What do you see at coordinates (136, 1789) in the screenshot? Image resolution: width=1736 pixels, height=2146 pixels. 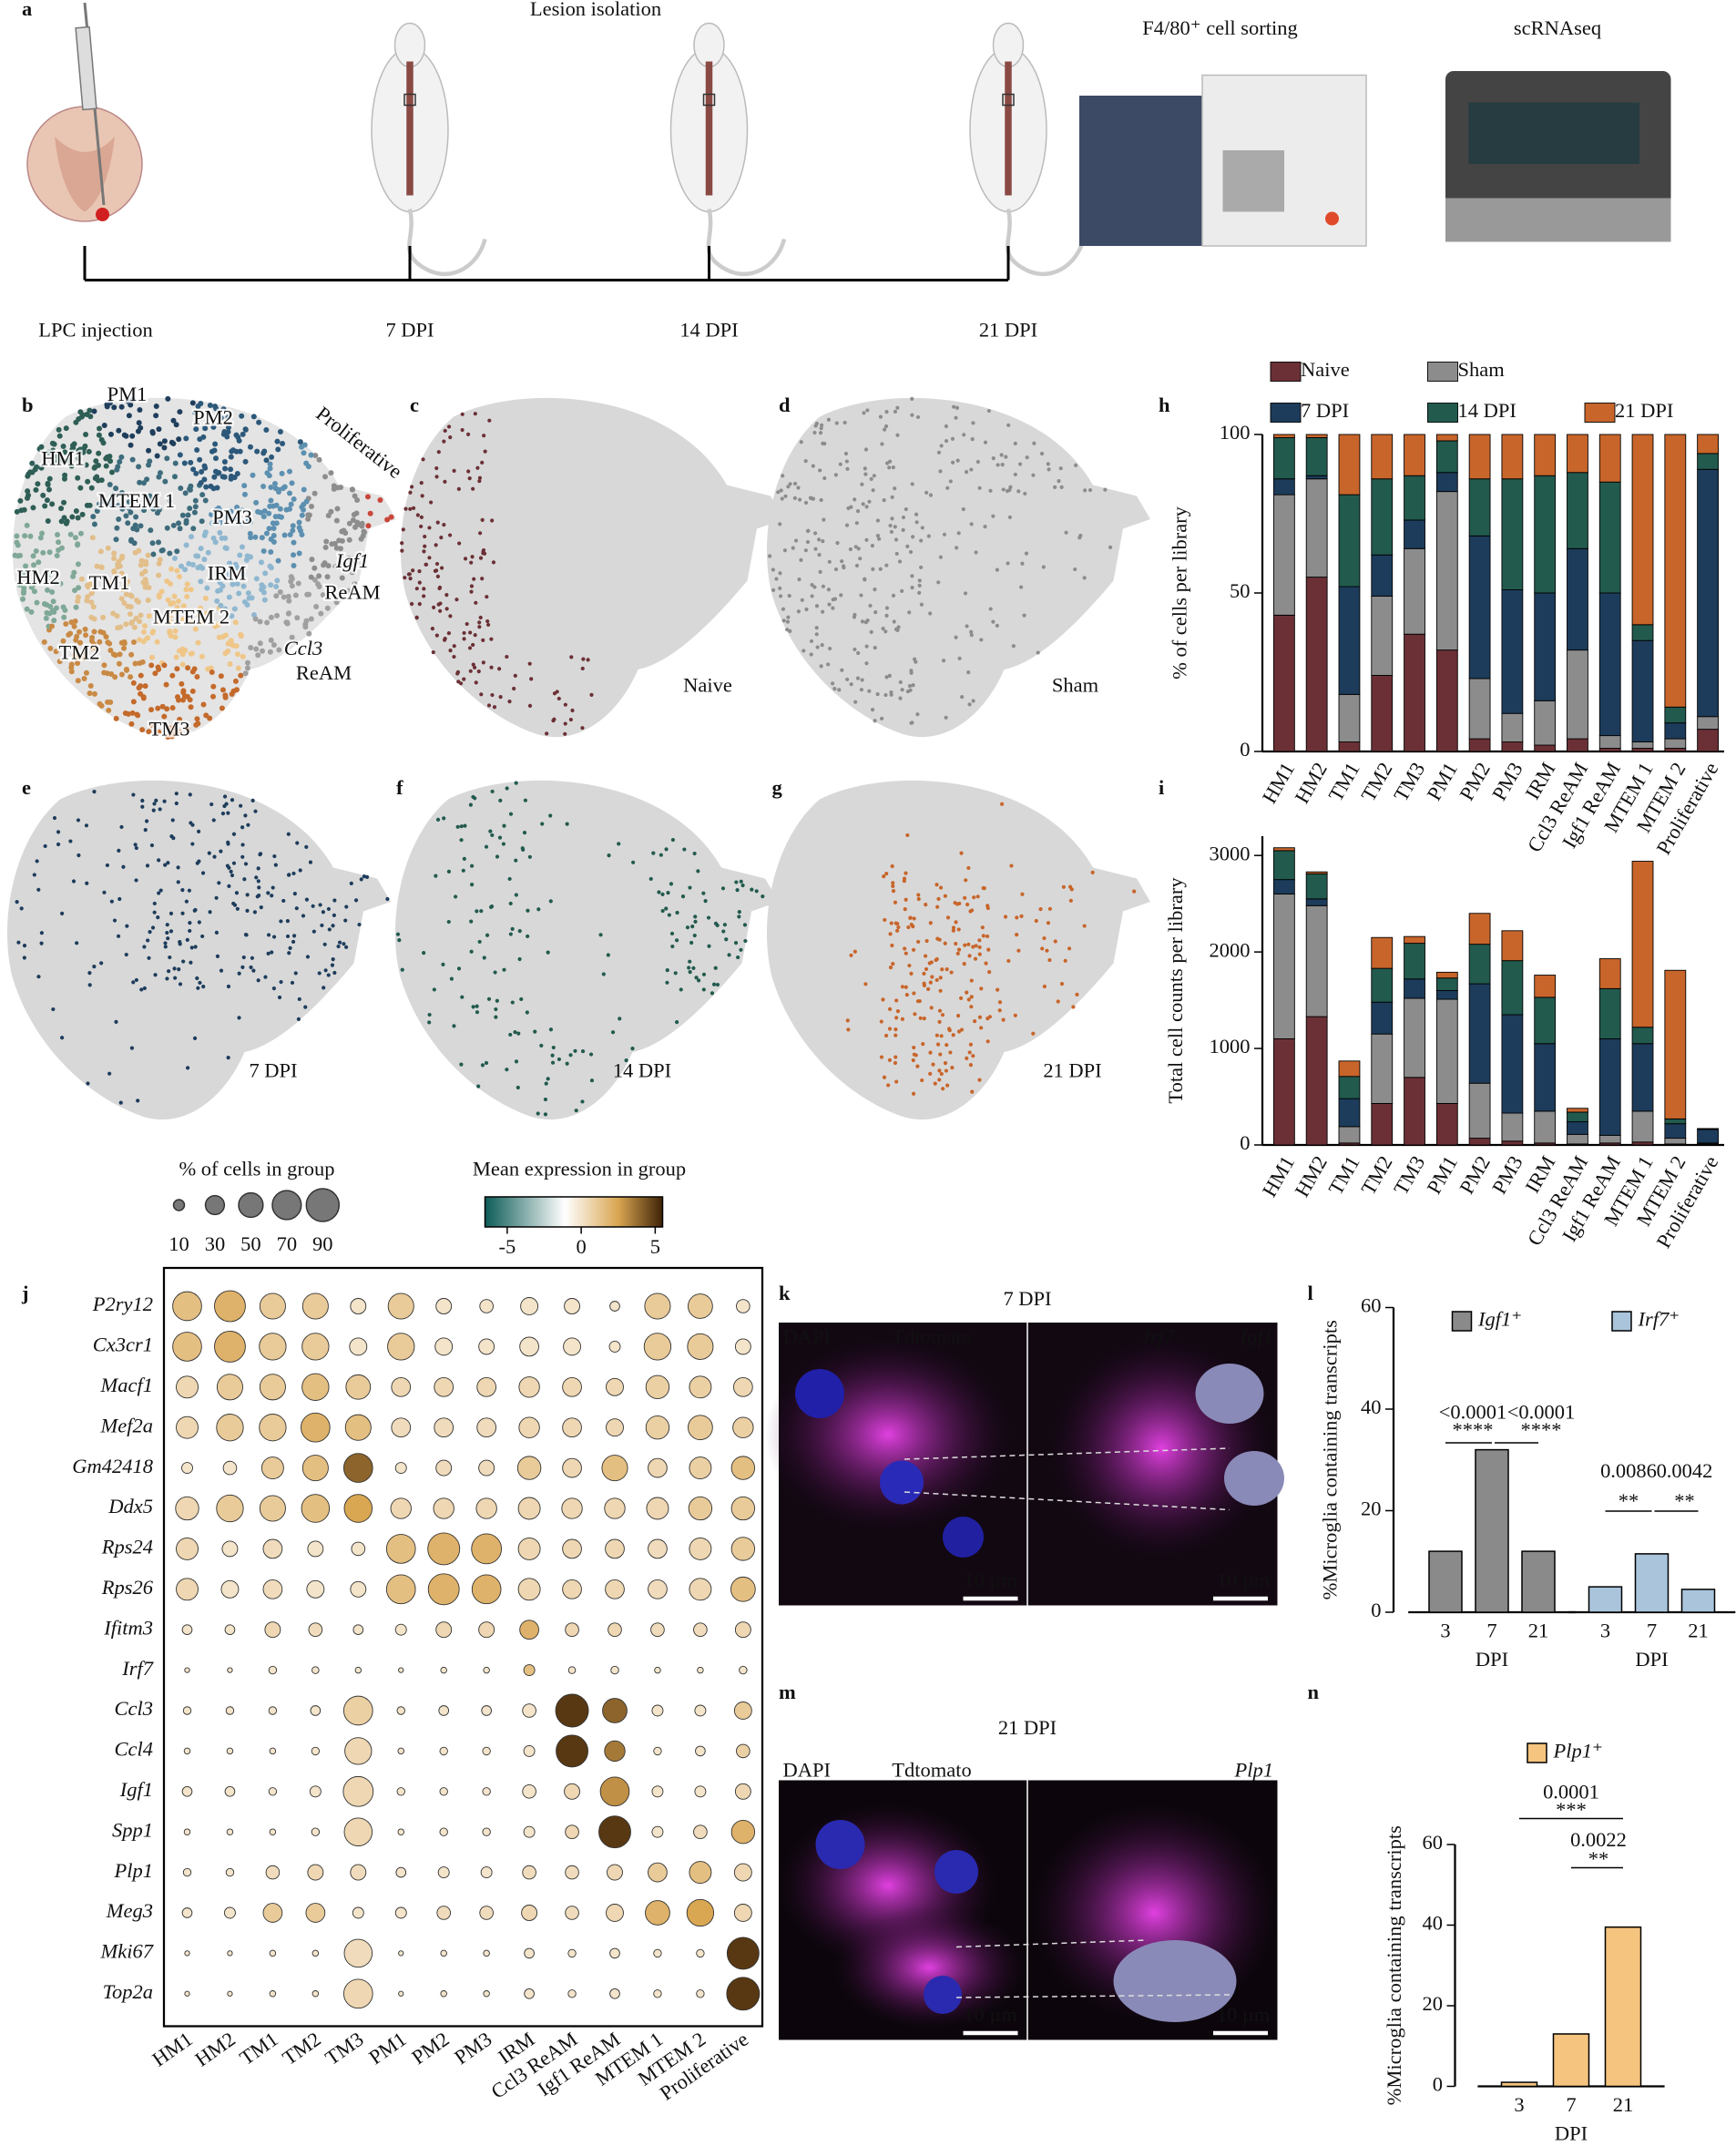 I see `gene-label: Igf1` at bounding box center [136, 1789].